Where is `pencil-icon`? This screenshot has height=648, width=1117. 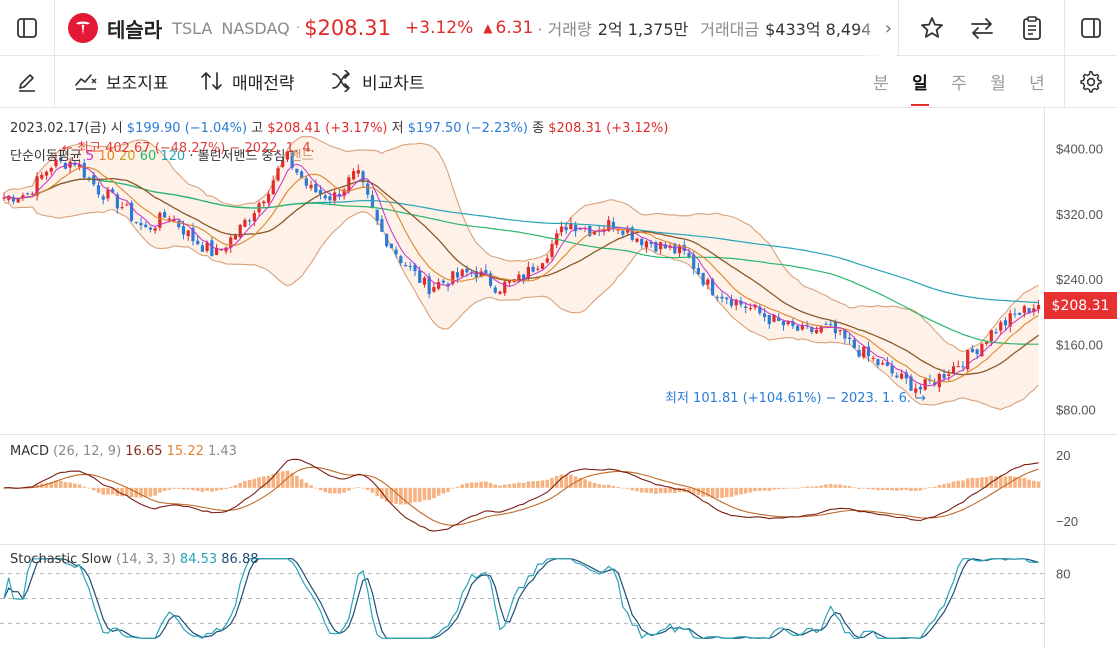 pencil-icon is located at coordinates (27, 83).